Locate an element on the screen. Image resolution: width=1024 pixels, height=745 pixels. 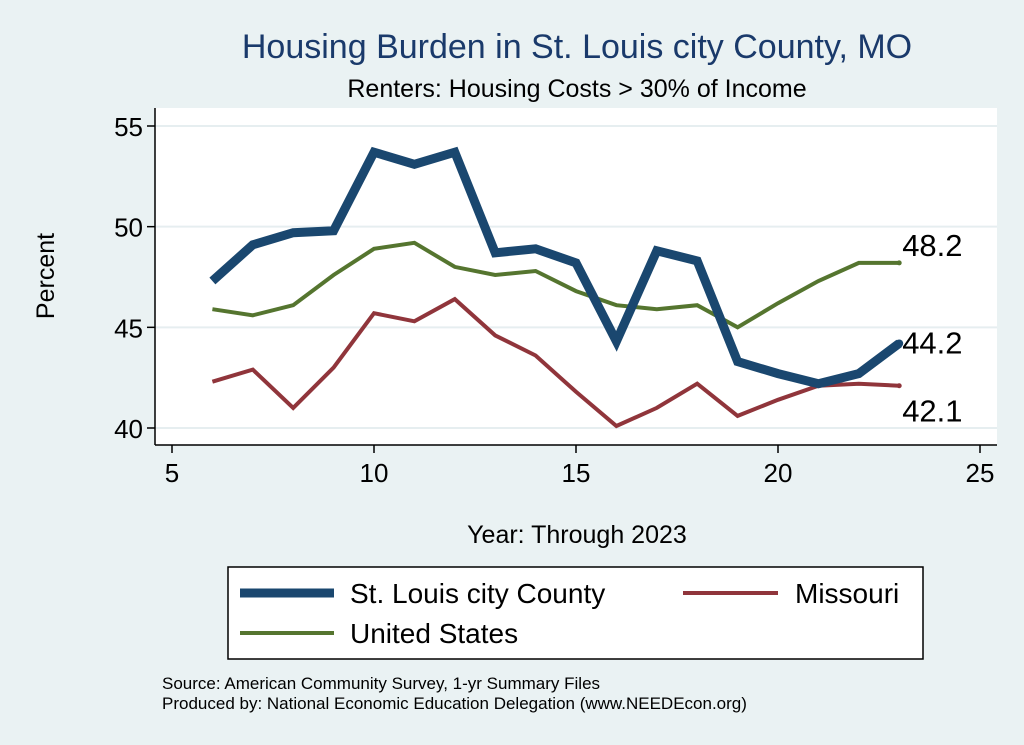
x-tick-label-10: 10 is located at coordinates (374, 473).